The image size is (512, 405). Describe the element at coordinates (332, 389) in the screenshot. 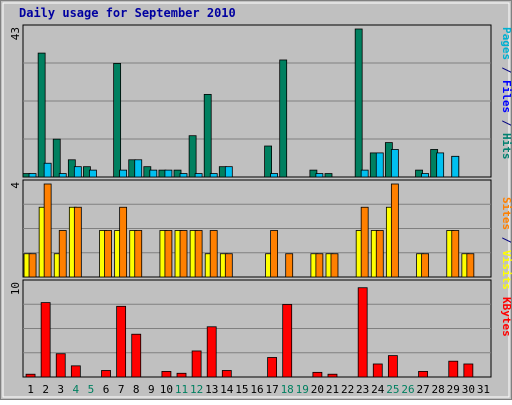

I see `x-tick-label-21: 21` at that location.